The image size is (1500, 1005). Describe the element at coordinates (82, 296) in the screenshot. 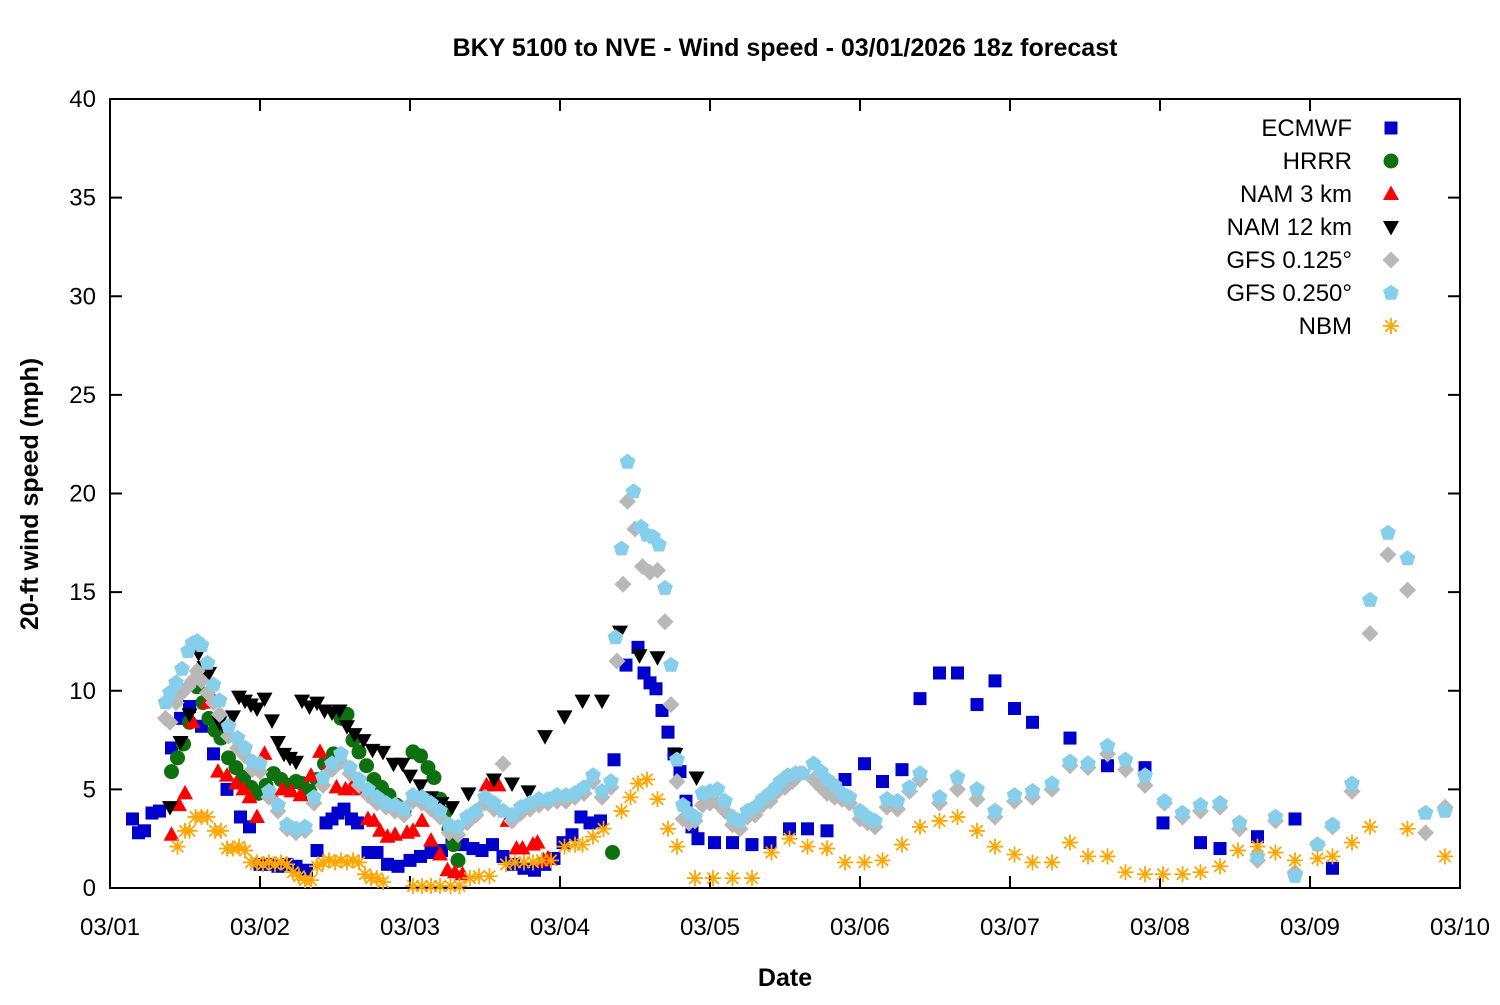

I see `y-tick-label: 30` at that location.